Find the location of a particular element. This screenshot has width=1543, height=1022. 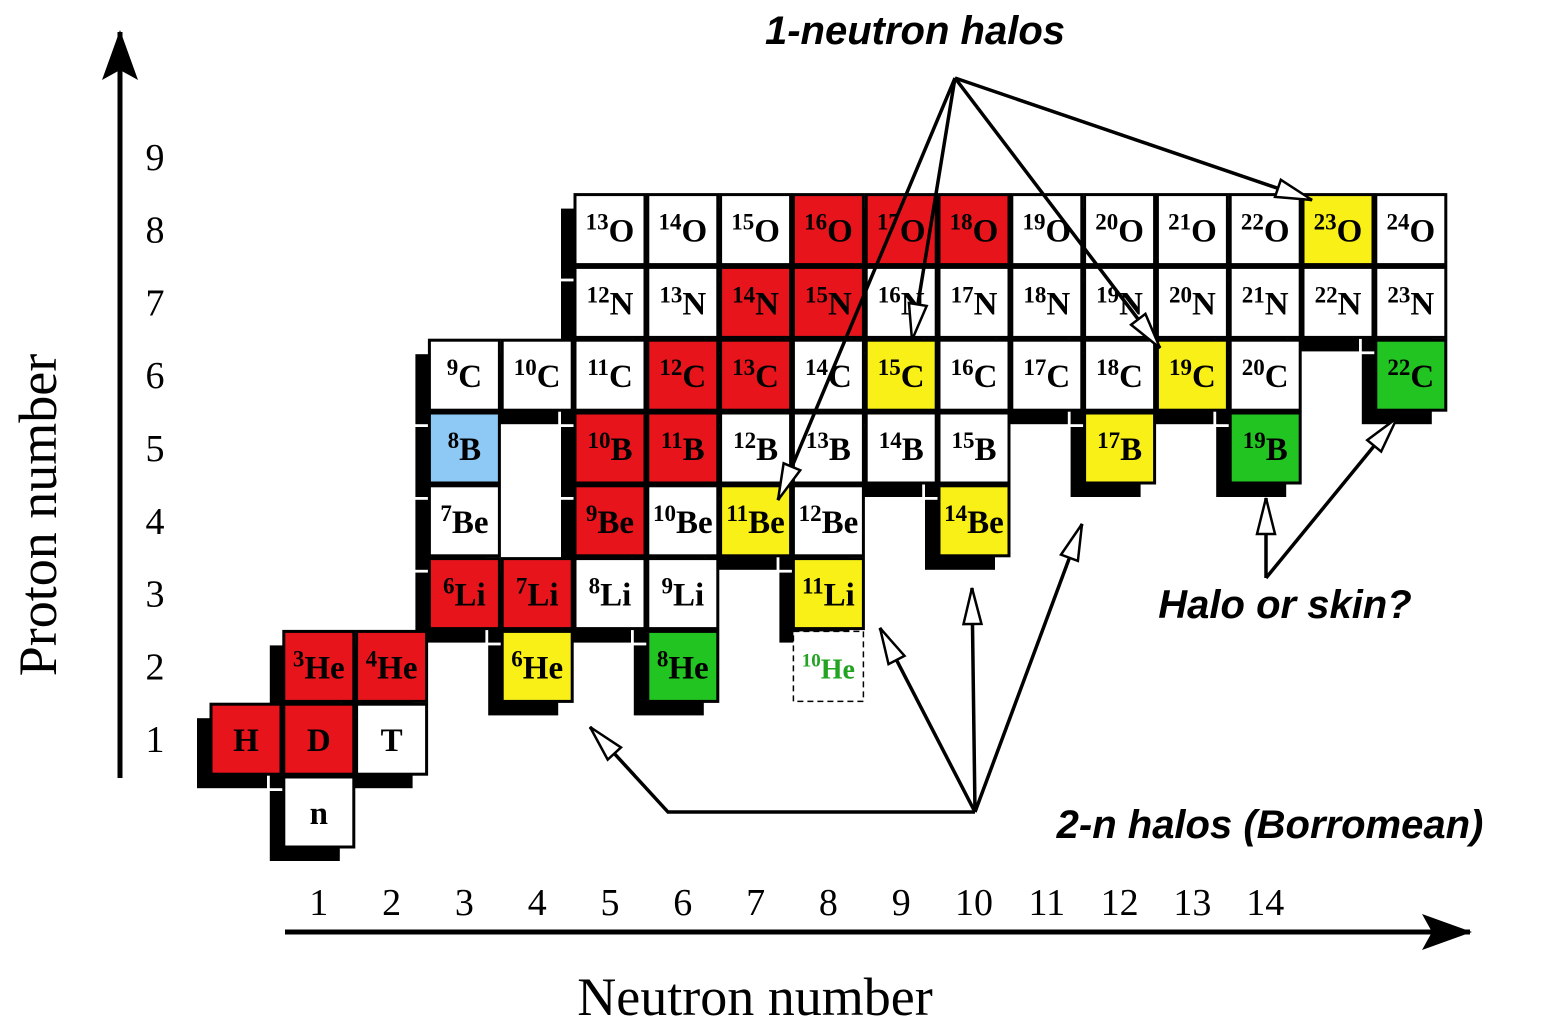

element-symbol: T is located at coordinates (392, 741).